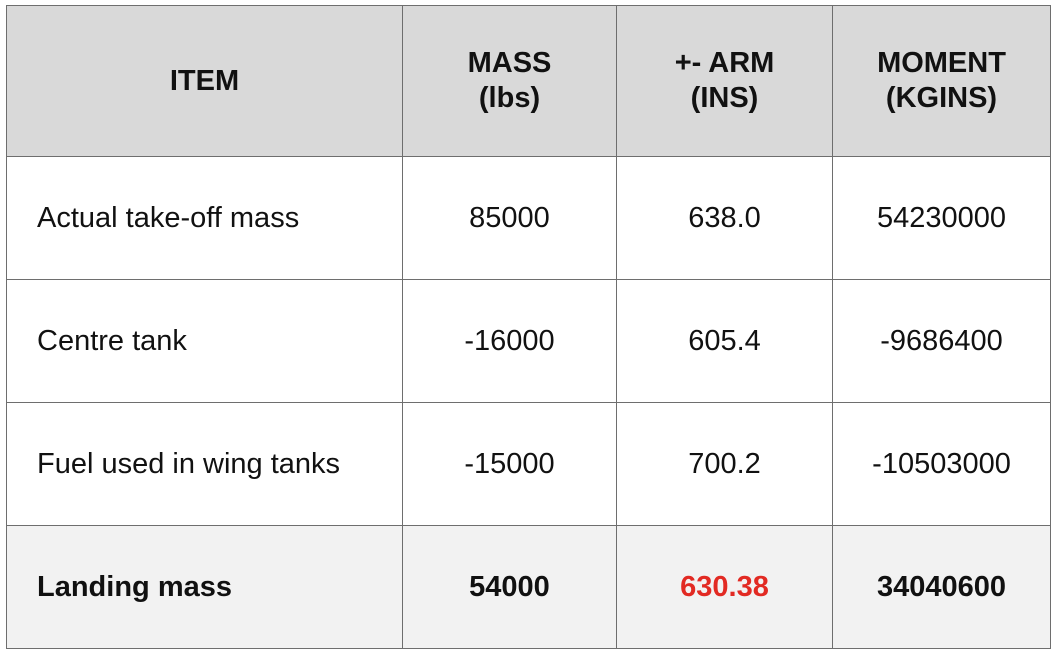 This screenshot has height=660, width=1055. I want to click on moment-cell: 54230000, so click(941, 218).